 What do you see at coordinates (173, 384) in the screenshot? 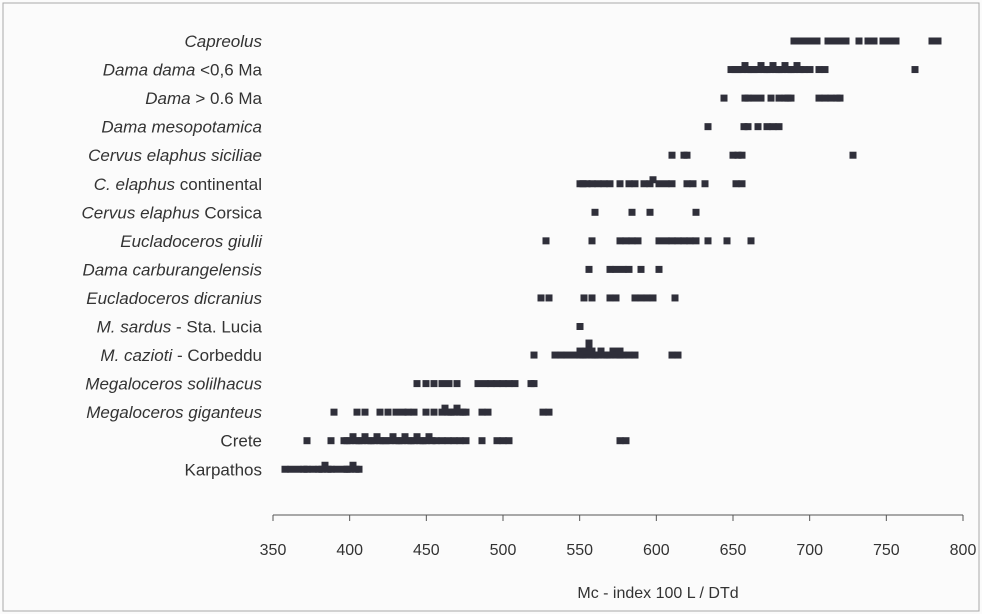
I see `category-label-part: Megaloceros solilhacus` at bounding box center [173, 384].